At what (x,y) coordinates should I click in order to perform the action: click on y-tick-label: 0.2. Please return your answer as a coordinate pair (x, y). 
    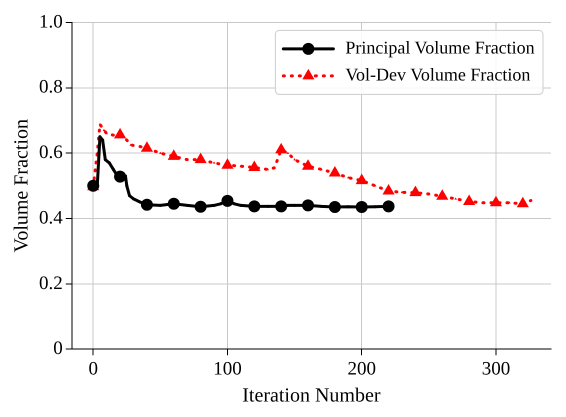
    Looking at the image, I should click on (51, 283).